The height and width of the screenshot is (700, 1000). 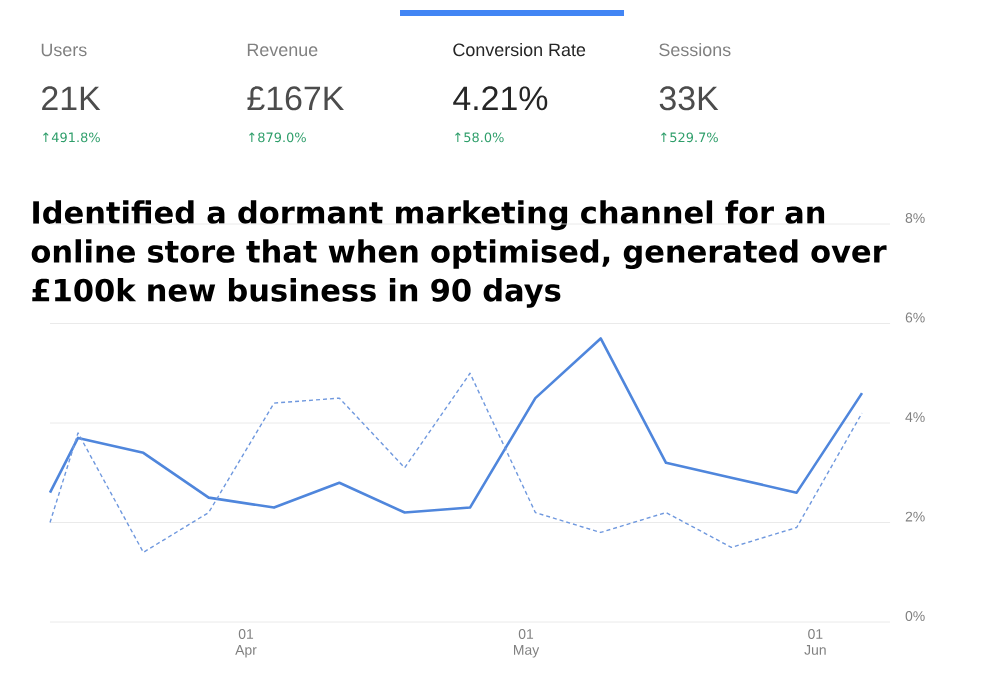 What do you see at coordinates (64, 50) in the screenshot?
I see `text: Users` at bounding box center [64, 50].